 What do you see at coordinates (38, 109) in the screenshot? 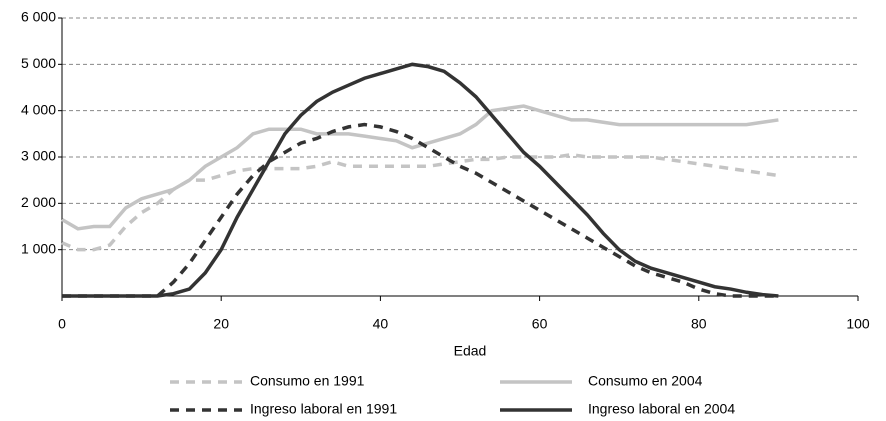
I see `y-tick-label: 4 000` at bounding box center [38, 109].